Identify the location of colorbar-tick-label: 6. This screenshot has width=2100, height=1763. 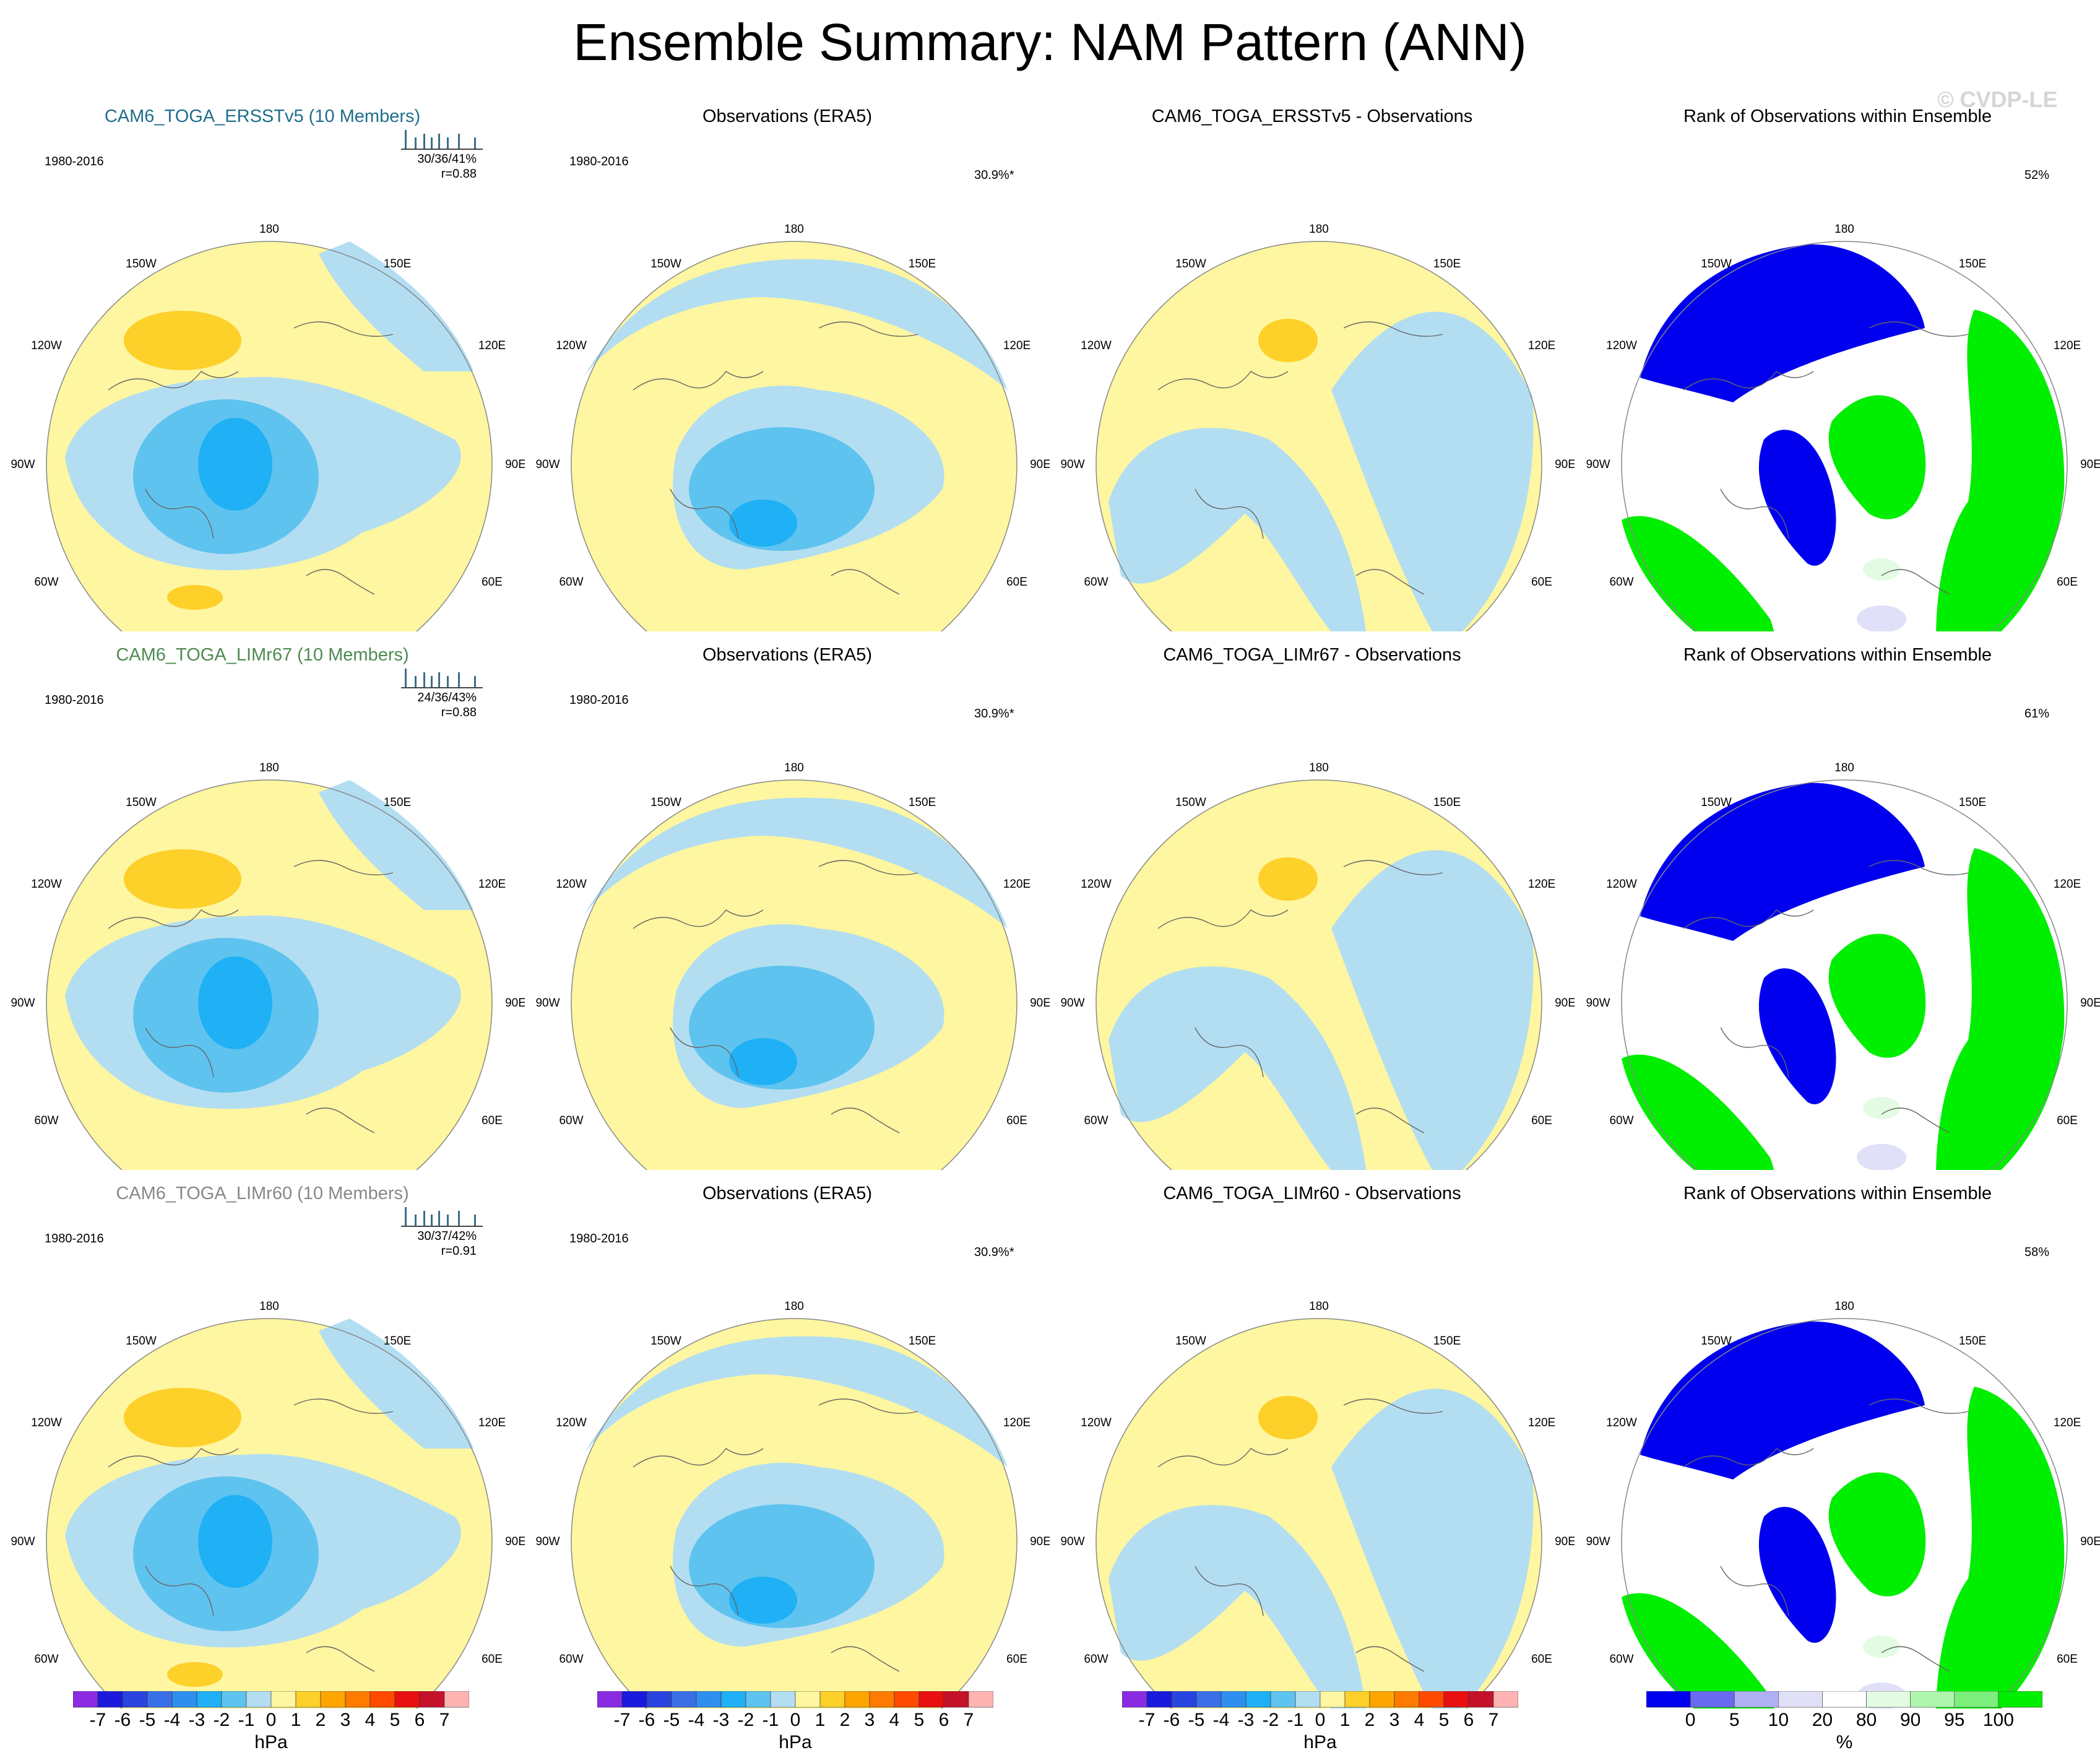
(419, 1720).